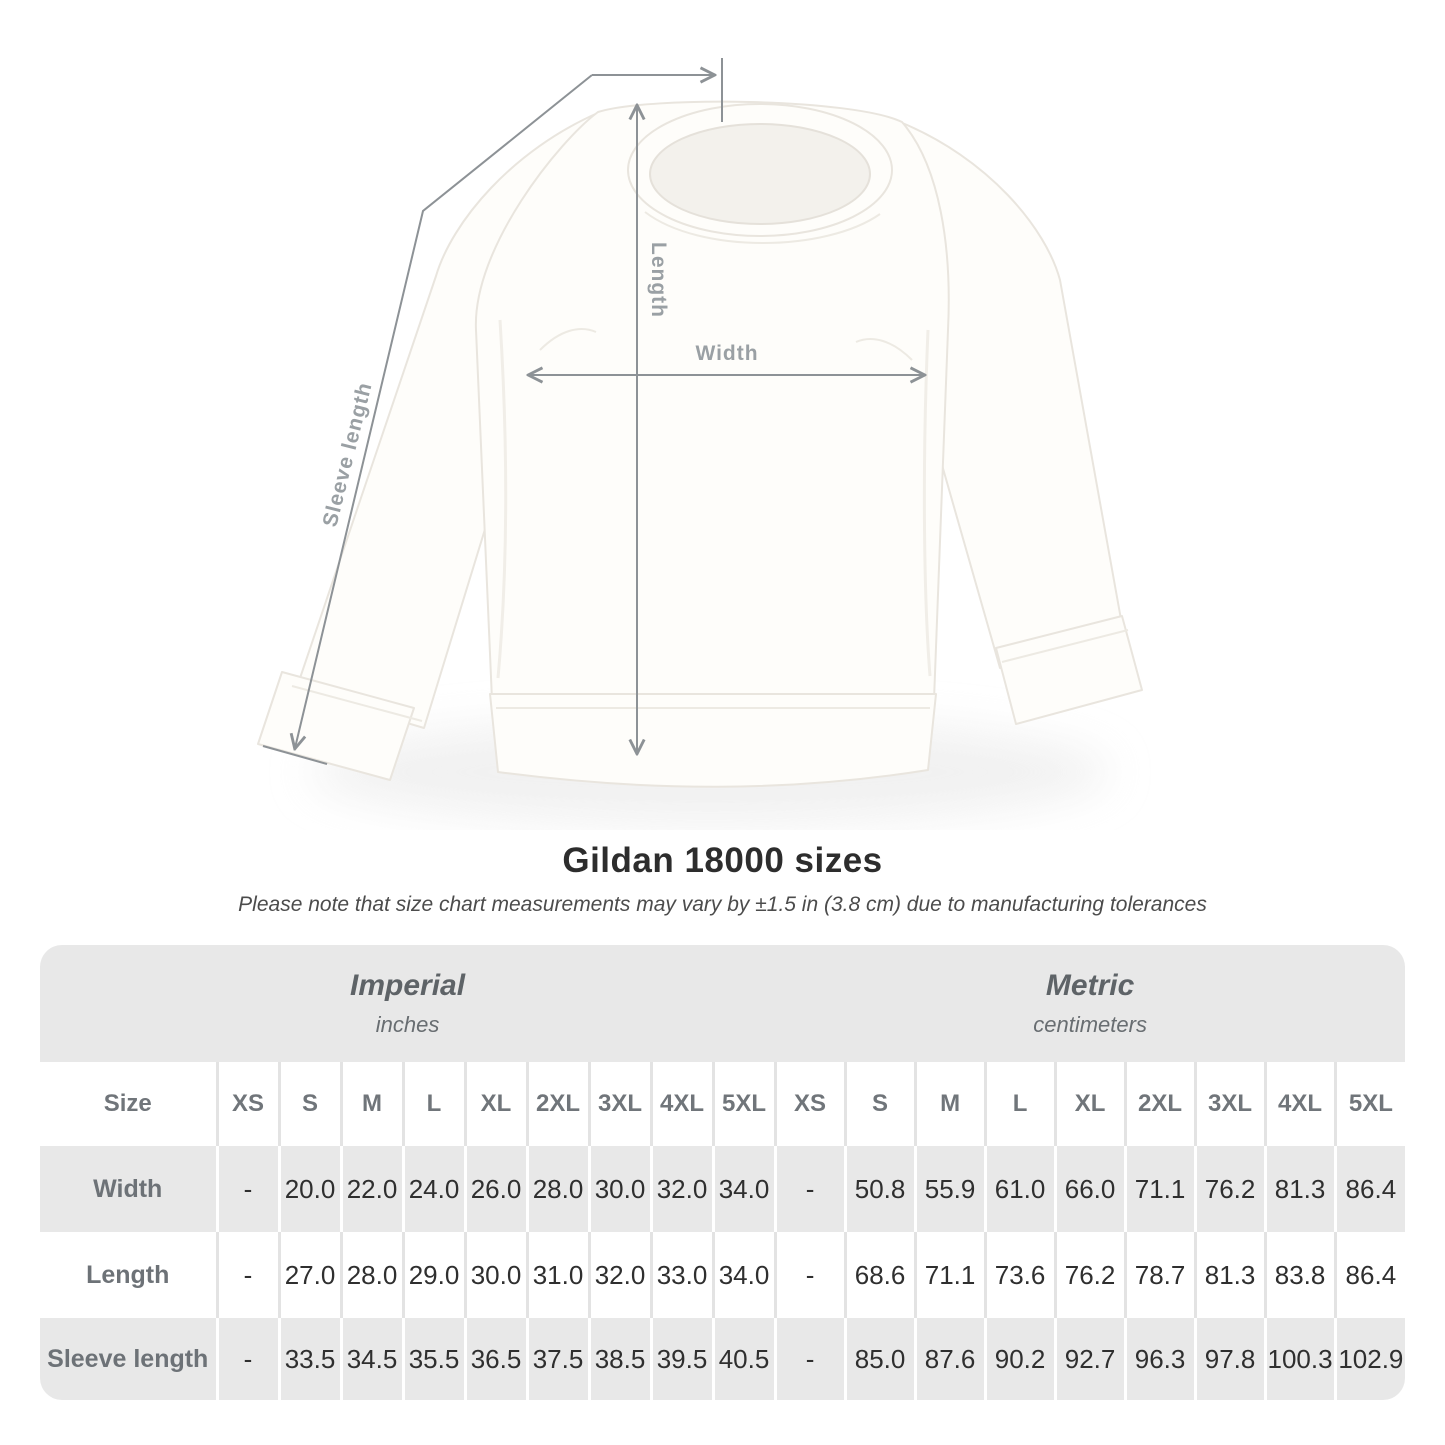  What do you see at coordinates (1369, 1359) in the screenshot?
I see `sleeve-length-value-cell: 102.9` at bounding box center [1369, 1359].